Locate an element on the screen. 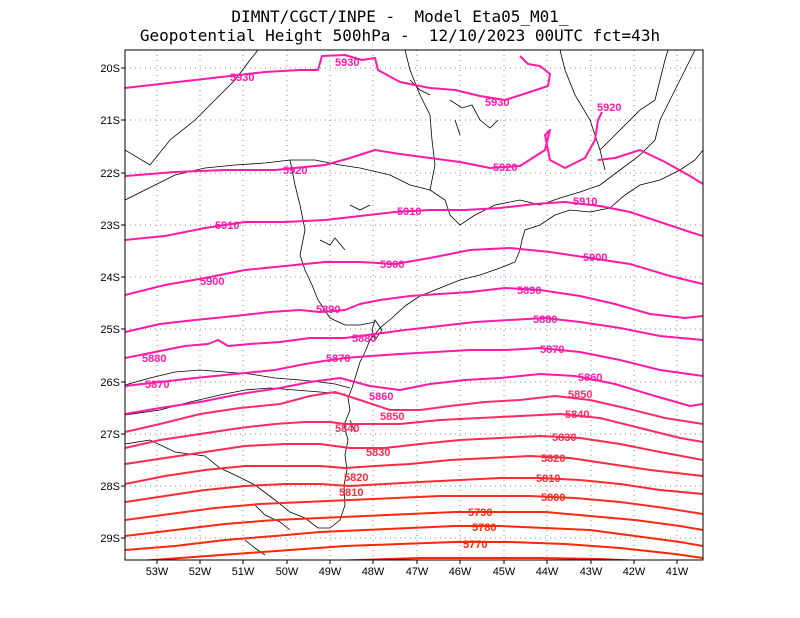  state-border-f is located at coordinates (505, 138).